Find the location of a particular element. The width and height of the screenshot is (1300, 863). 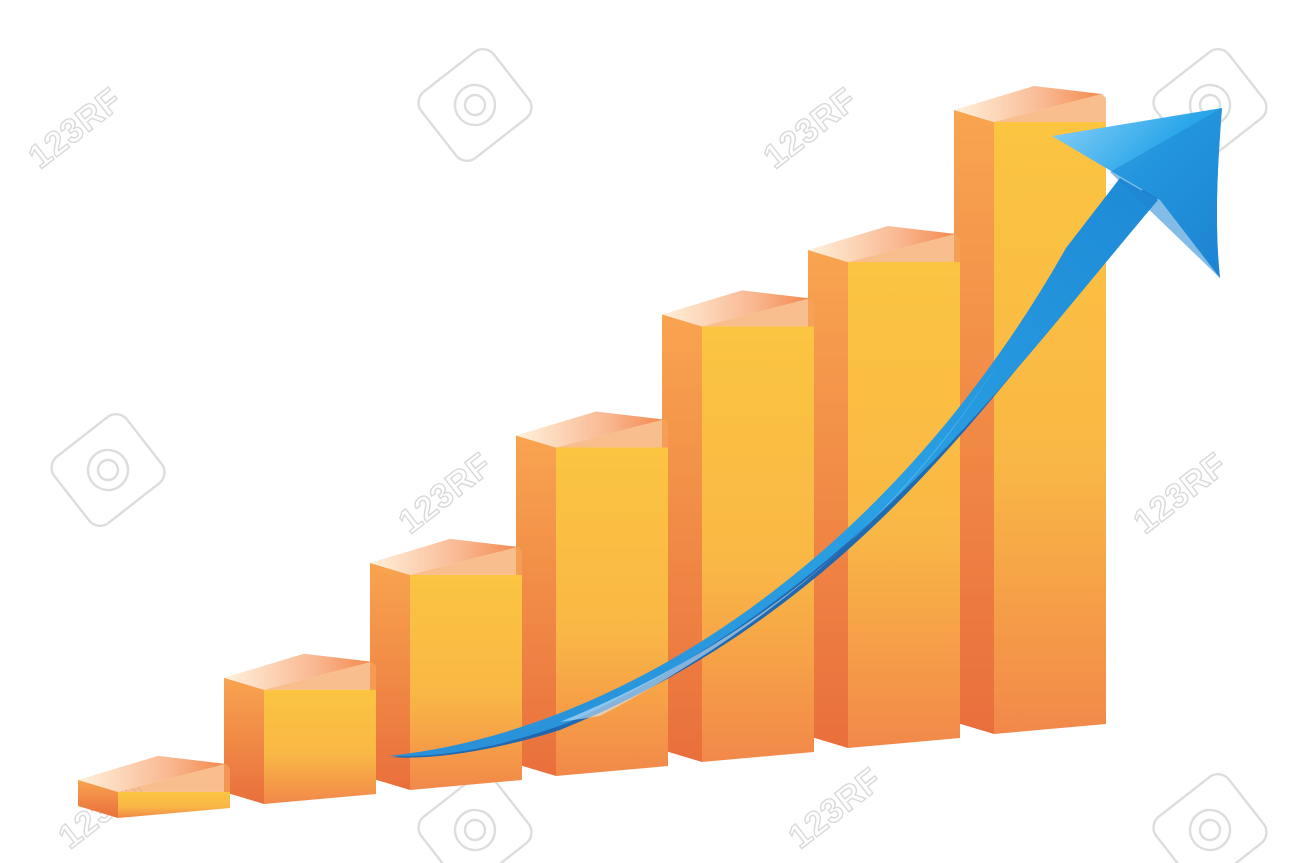

arrow-head-shade is located at coordinates (1166, 193).